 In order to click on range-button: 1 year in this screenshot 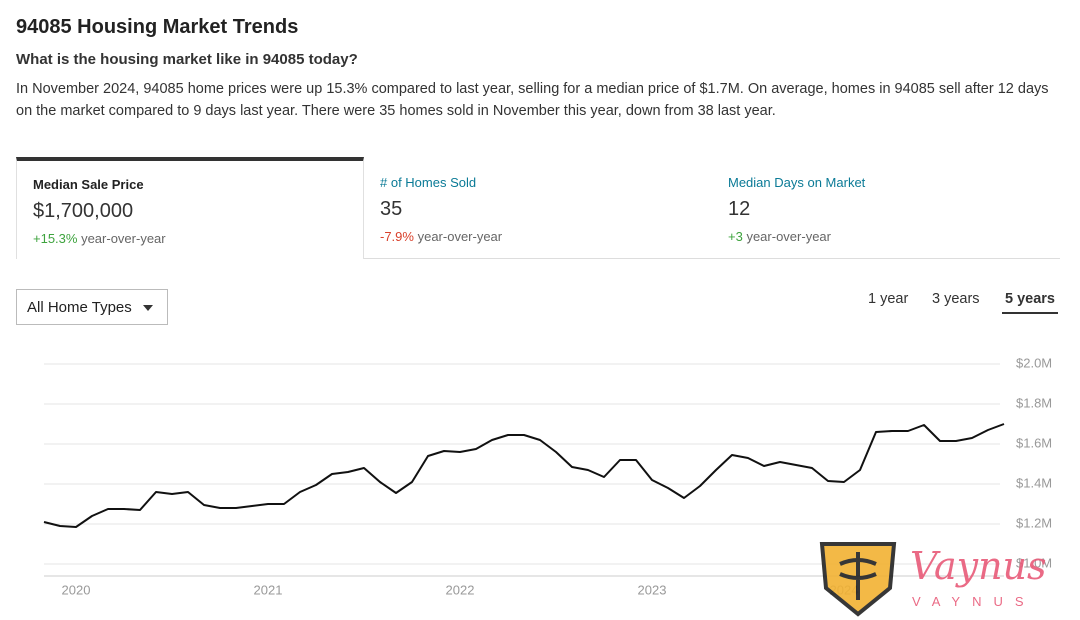, I will do `click(888, 299)`.